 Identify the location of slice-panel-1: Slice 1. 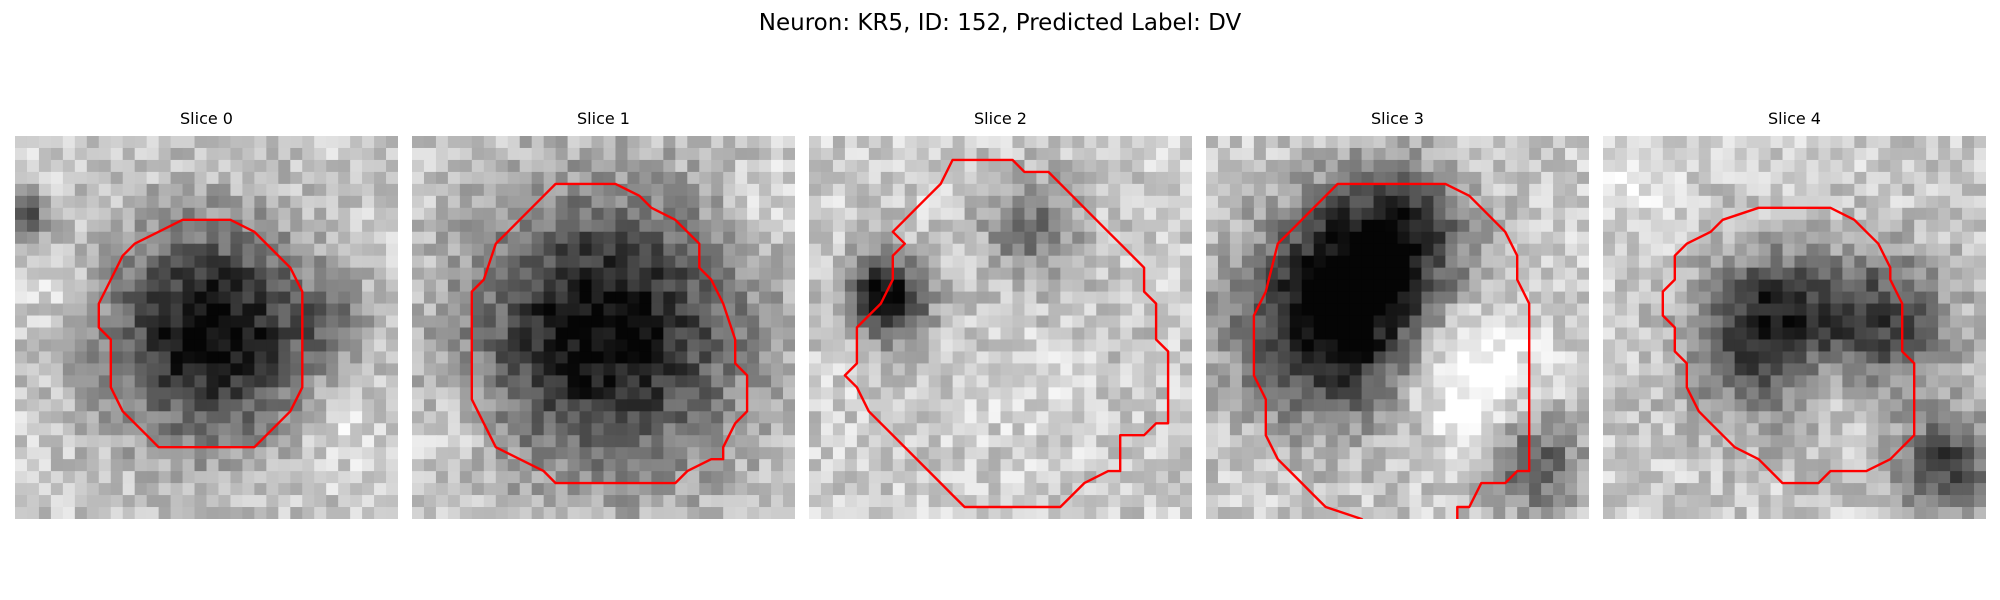
(603, 119).